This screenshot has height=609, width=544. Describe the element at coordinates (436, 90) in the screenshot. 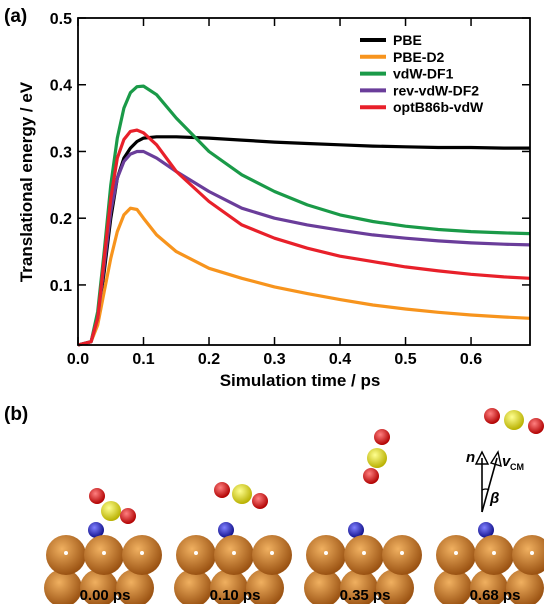

I see `legend-label: rev-vdW-DF2` at that location.